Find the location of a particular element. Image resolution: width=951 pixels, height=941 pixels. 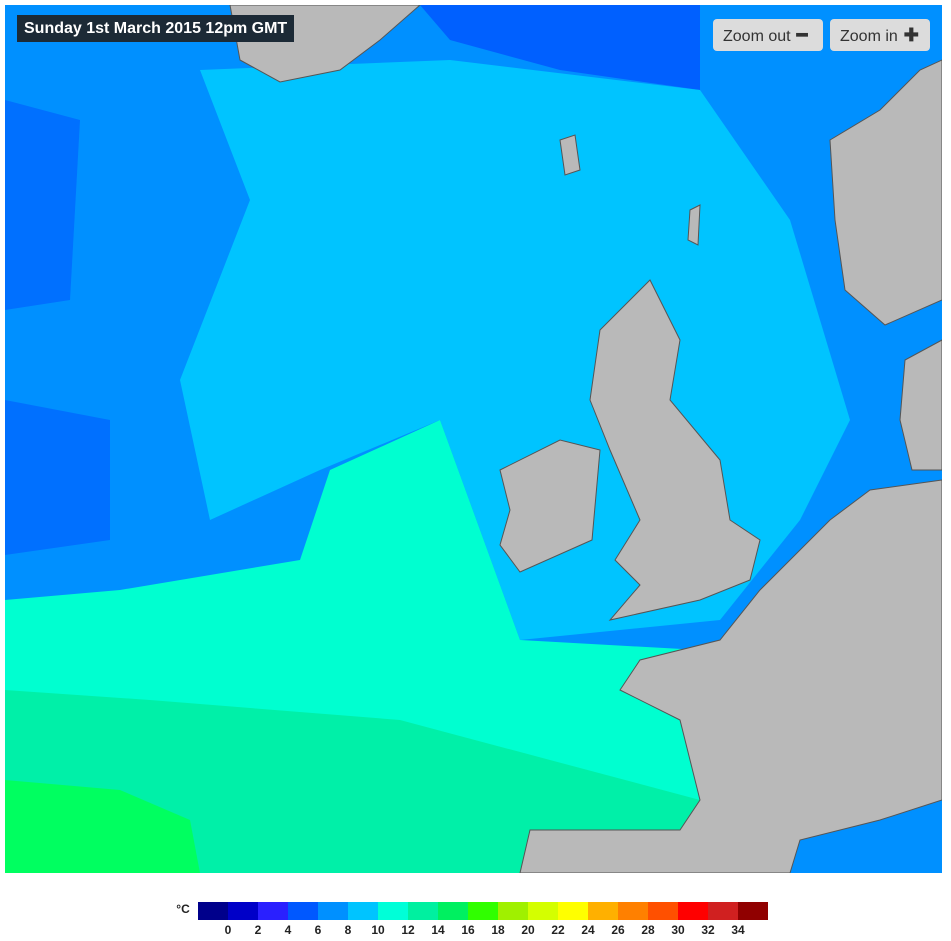

legend-label: 14 is located at coordinates (438, 930).